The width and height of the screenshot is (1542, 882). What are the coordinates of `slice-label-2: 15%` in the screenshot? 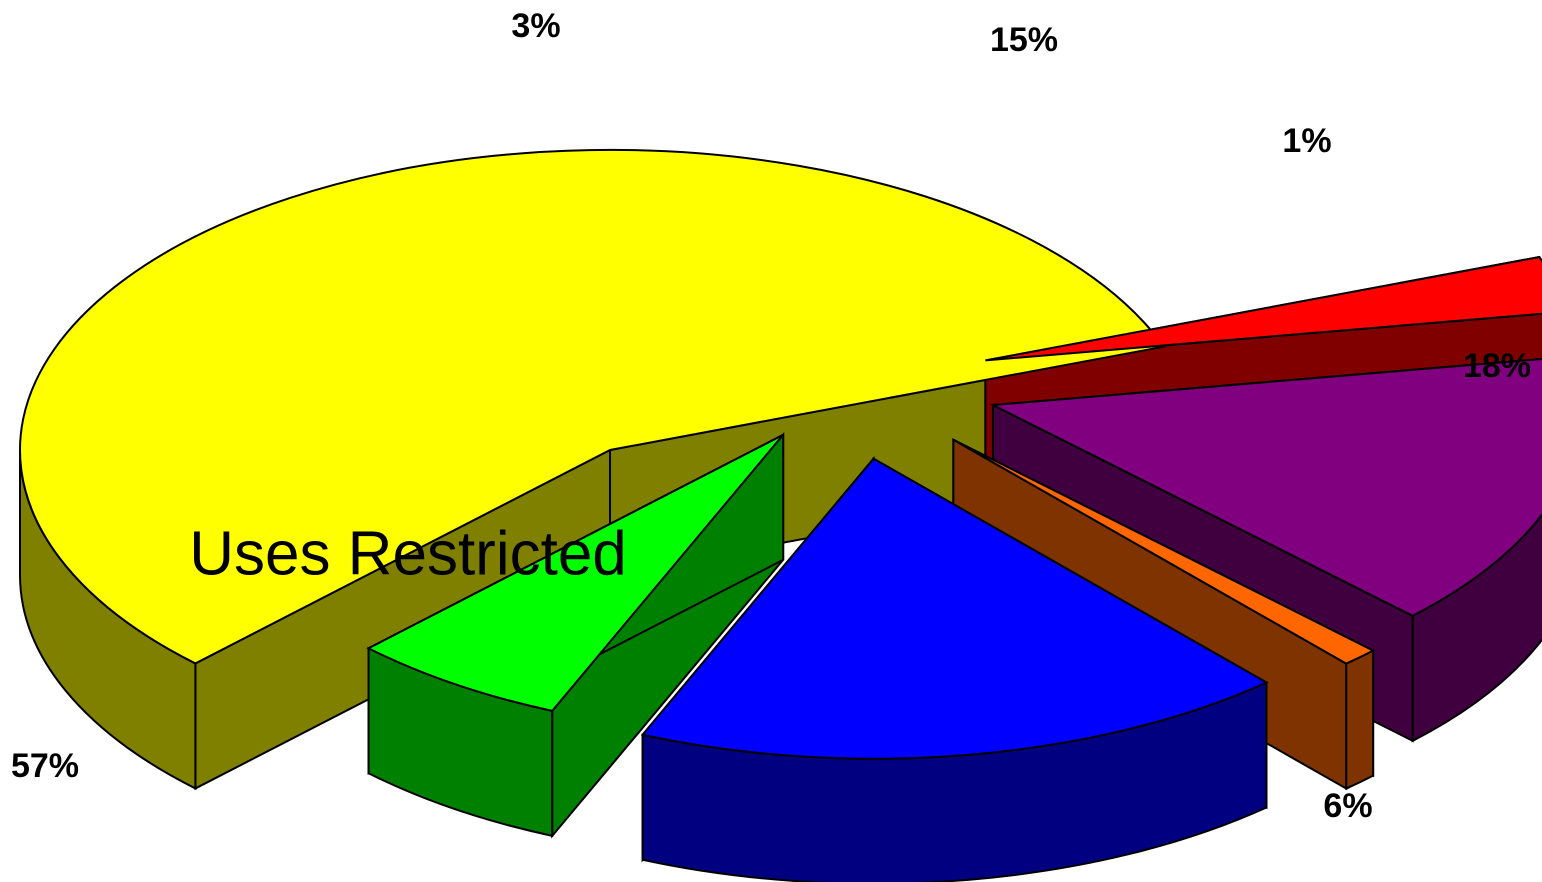 It's located at (1024, 40).